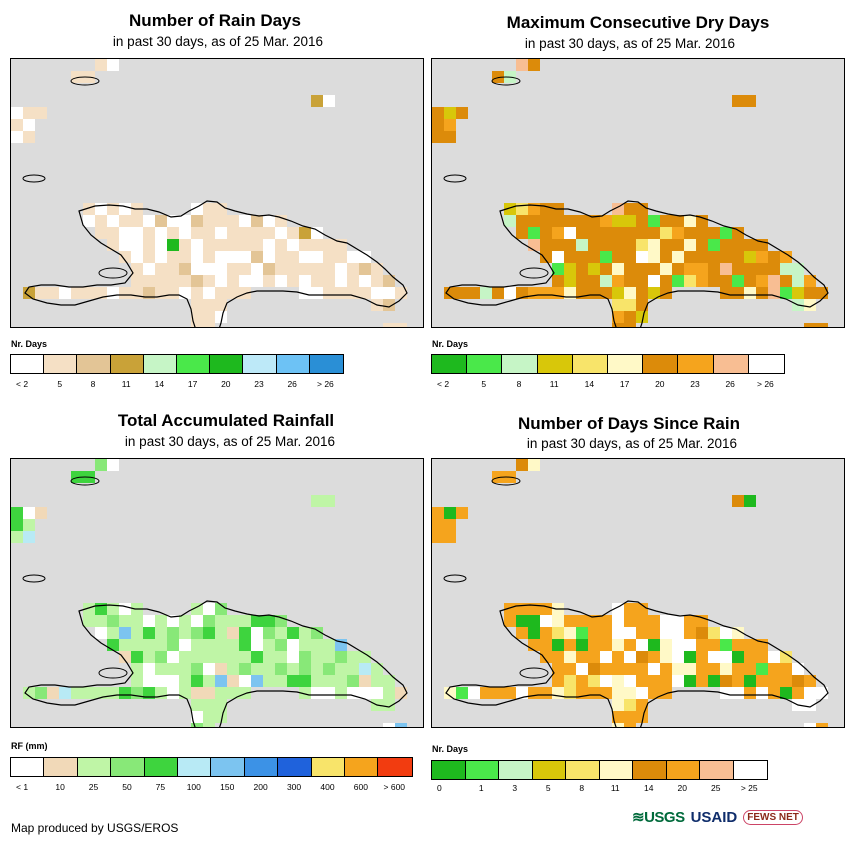  I want to click on legend-tick-label: 26, so click(292, 384).